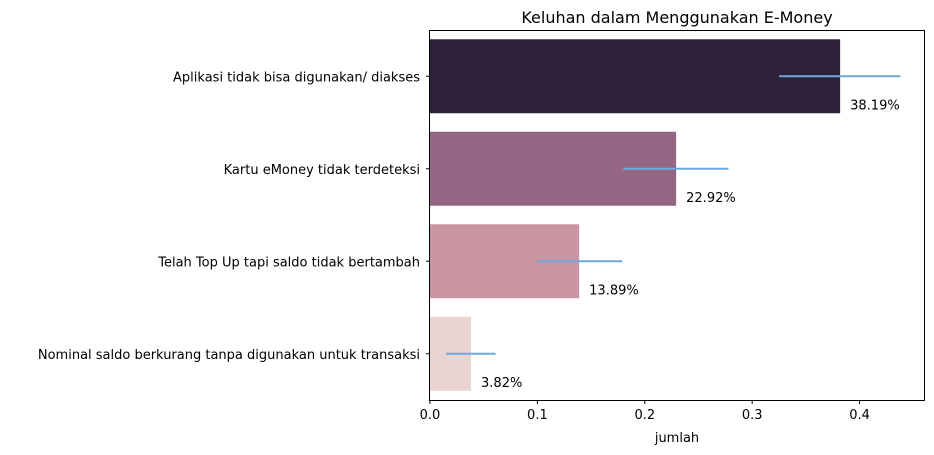 The height and width of the screenshot is (455, 934). What do you see at coordinates (676, 438) in the screenshot?
I see `x-axis-label: jumlah` at bounding box center [676, 438].